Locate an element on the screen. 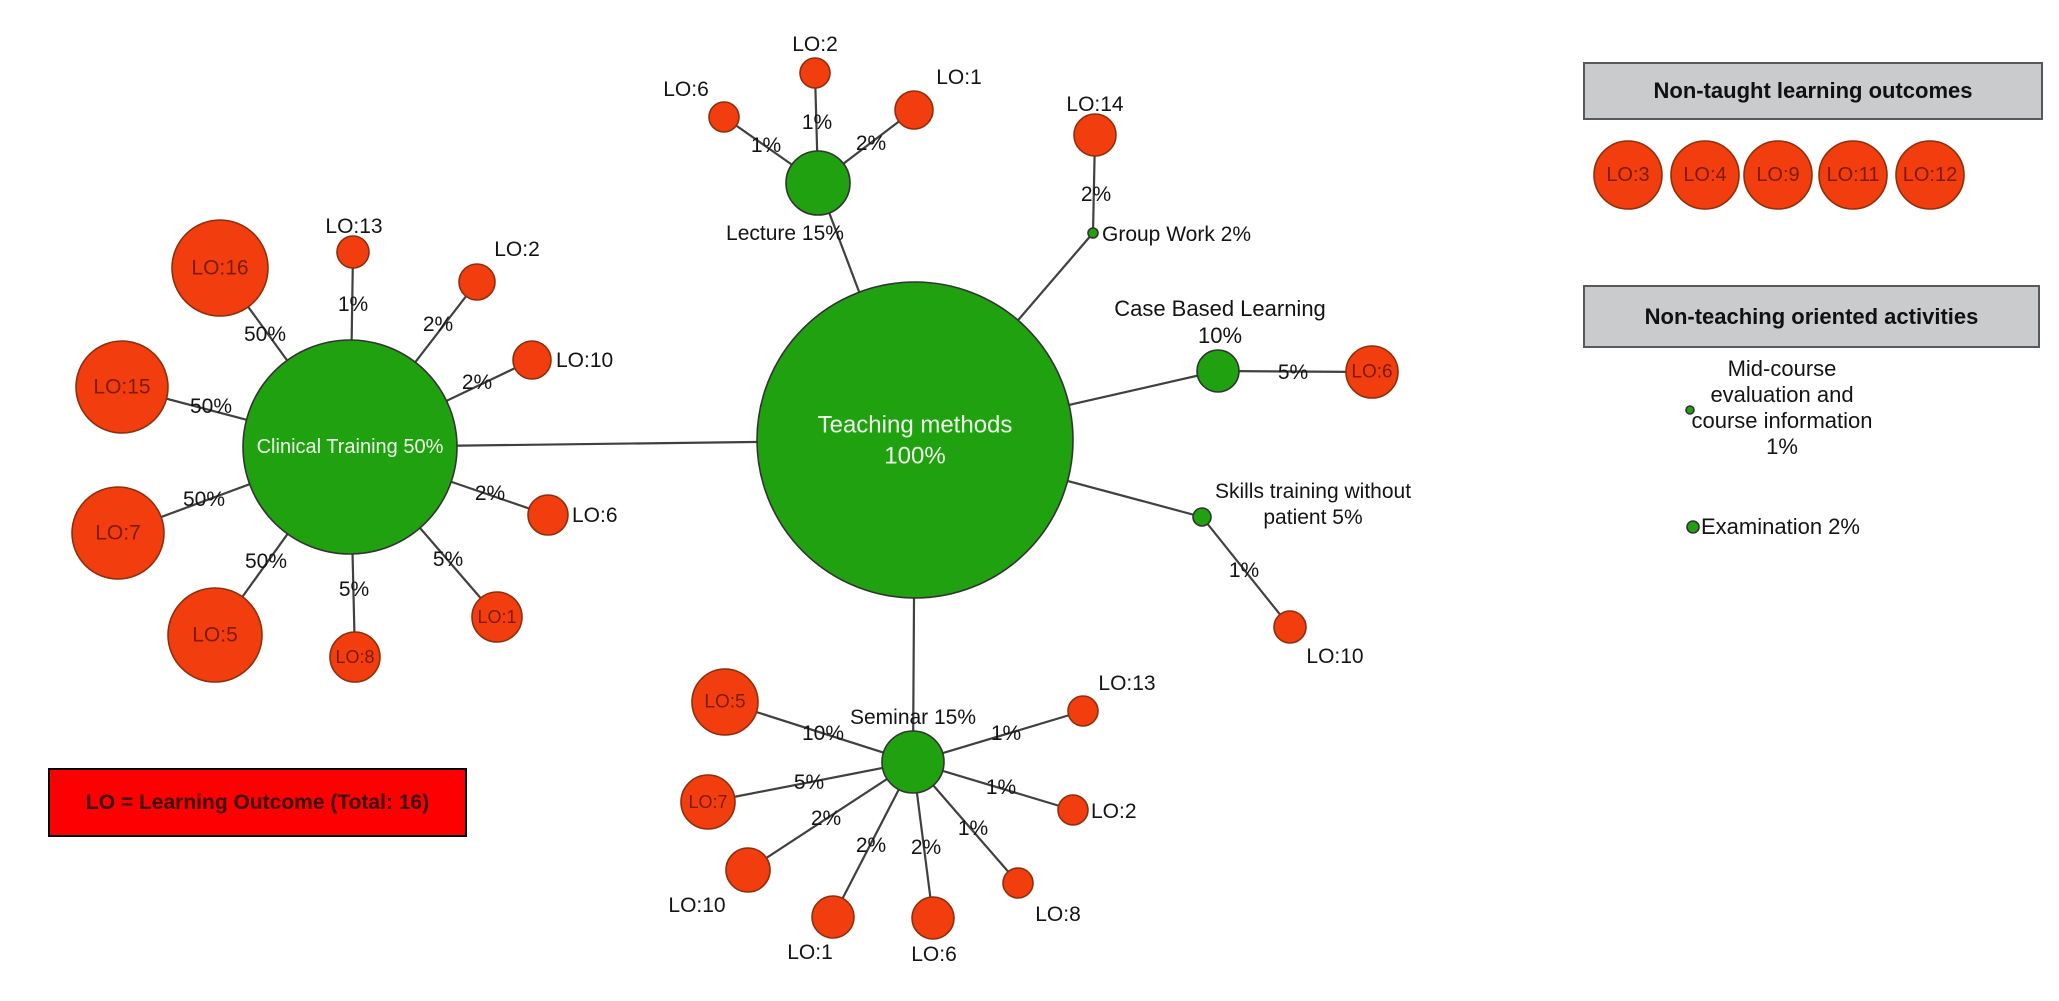 This screenshot has height=1001, width=2059. node-label-lecture: Lecture 15% is located at coordinates (785, 233).